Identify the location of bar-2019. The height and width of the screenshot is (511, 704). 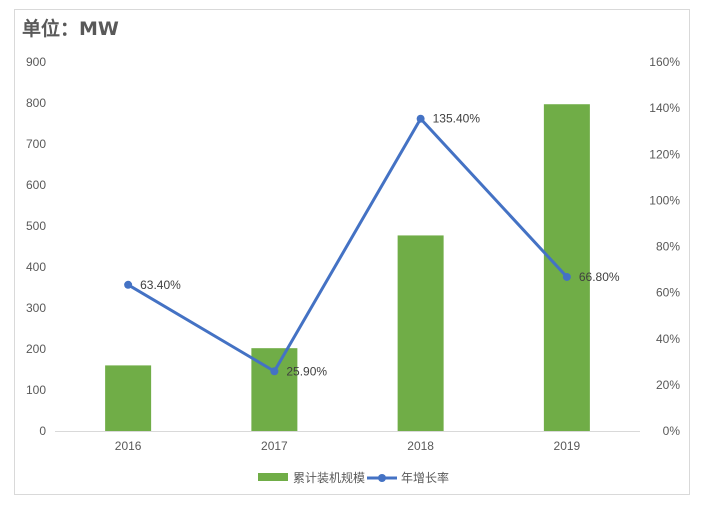
(566, 267).